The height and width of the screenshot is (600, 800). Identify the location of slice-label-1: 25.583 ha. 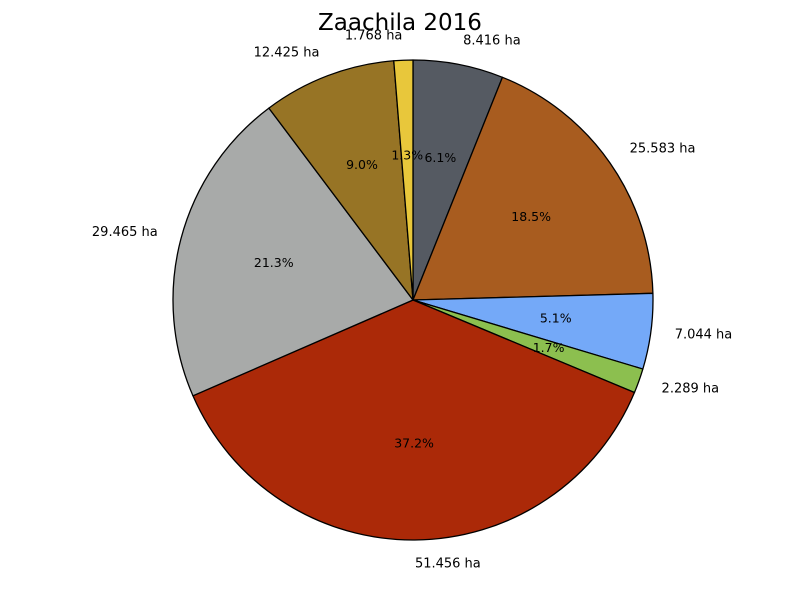
(663, 149).